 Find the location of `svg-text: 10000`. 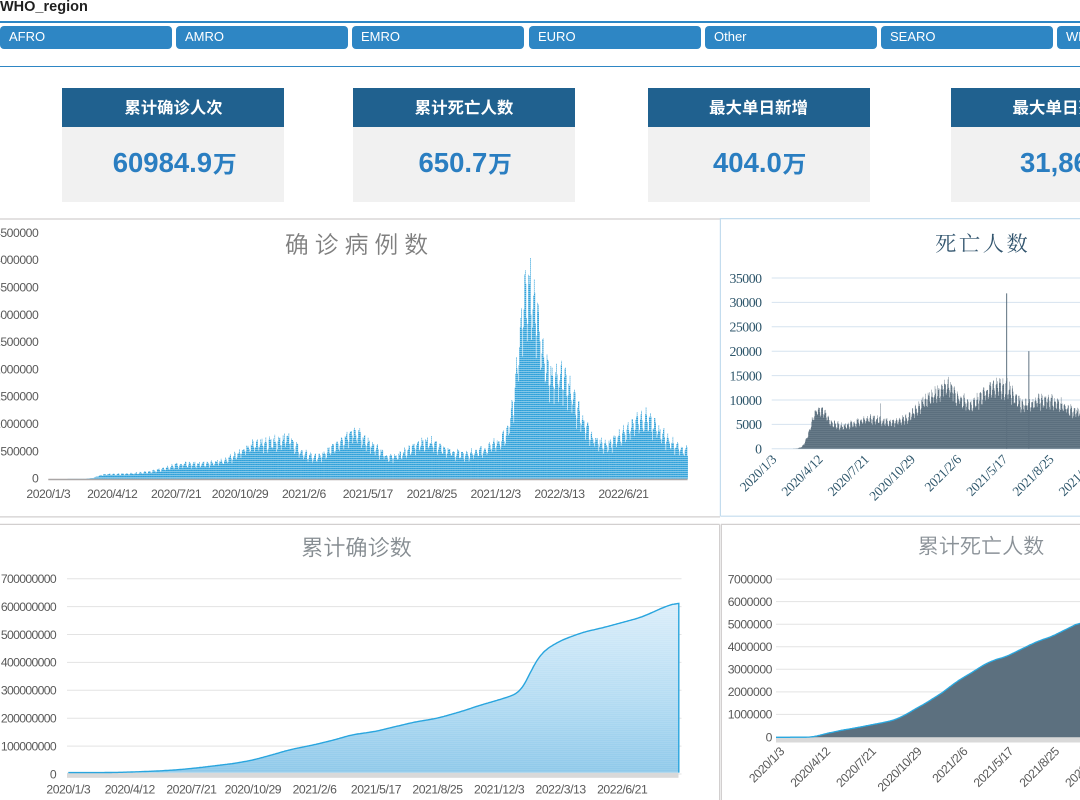

svg-text: 10000 is located at coordinates (746, 400).